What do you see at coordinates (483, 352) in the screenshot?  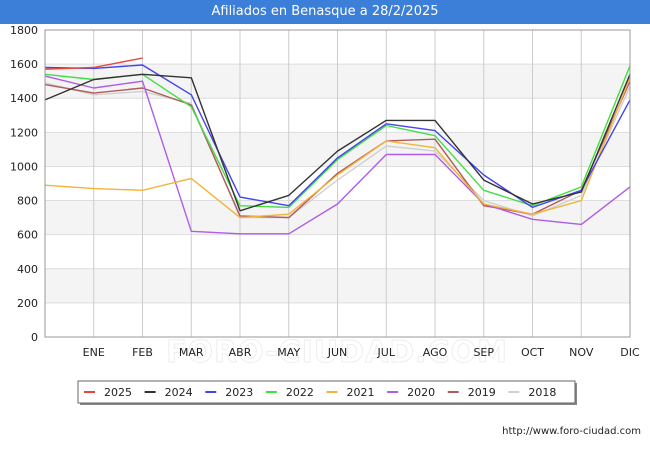 I see `x-tick-label: SEP` at bounding box center [483, 352].